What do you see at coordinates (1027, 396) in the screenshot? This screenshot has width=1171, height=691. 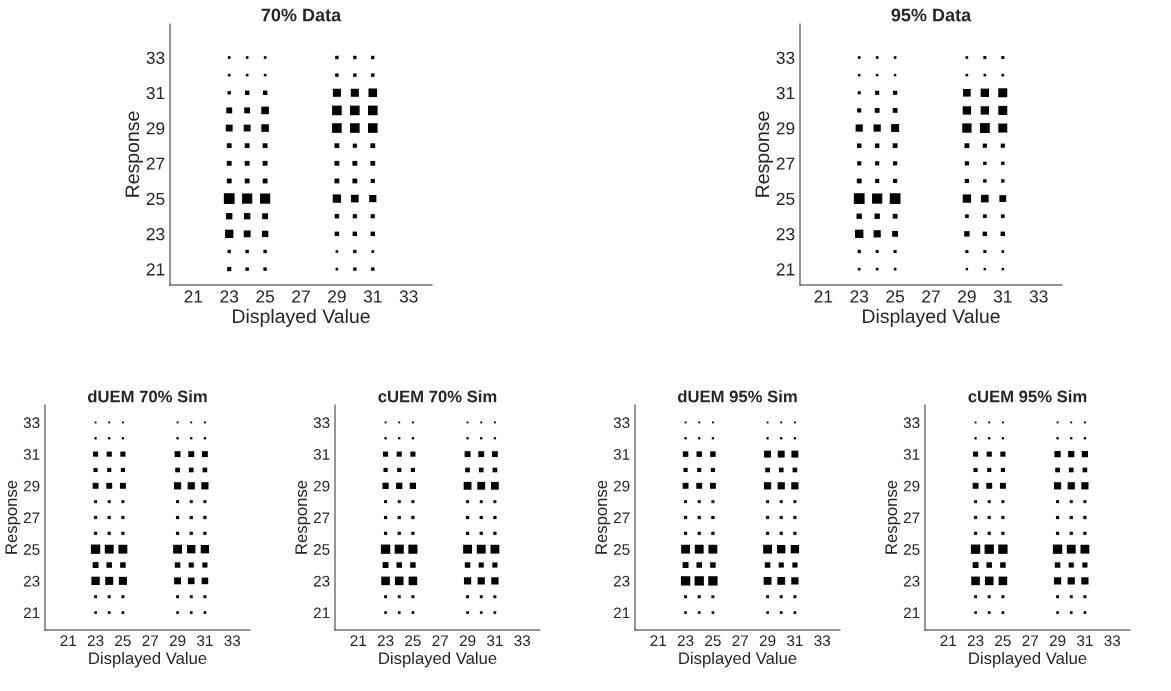 I see `chart-title: cUEM 95% Sim` at bounding box center [1027, 396].